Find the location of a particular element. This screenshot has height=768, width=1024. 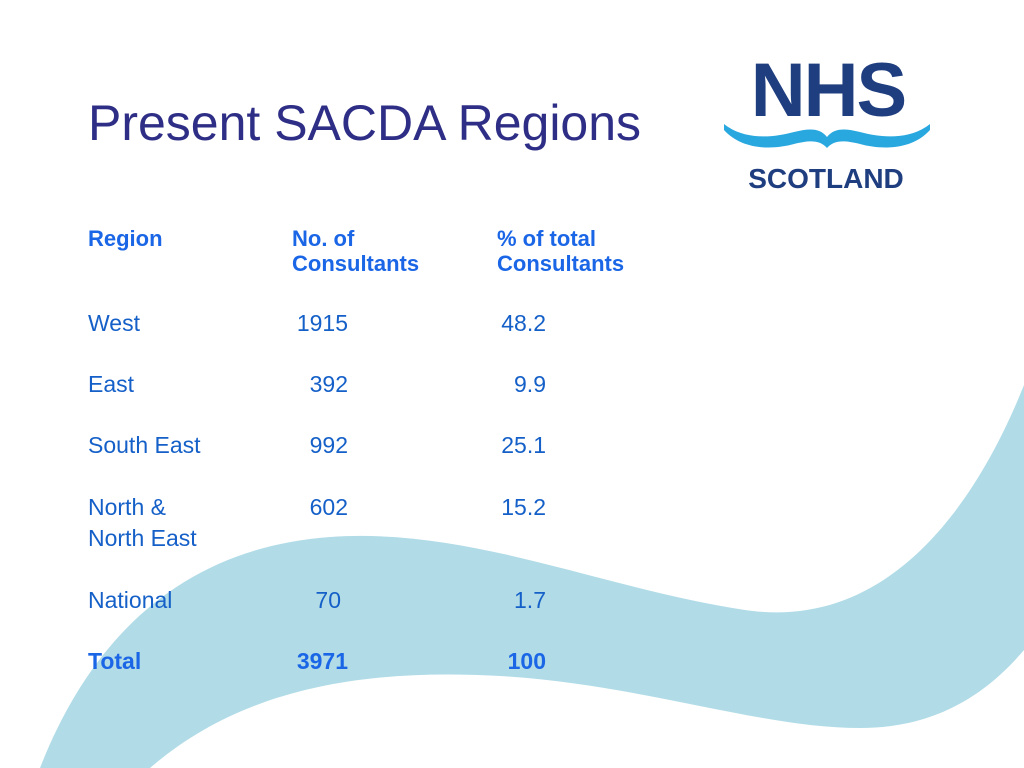

percent-of-total: 48.2 is located at coordinates (523, 323).